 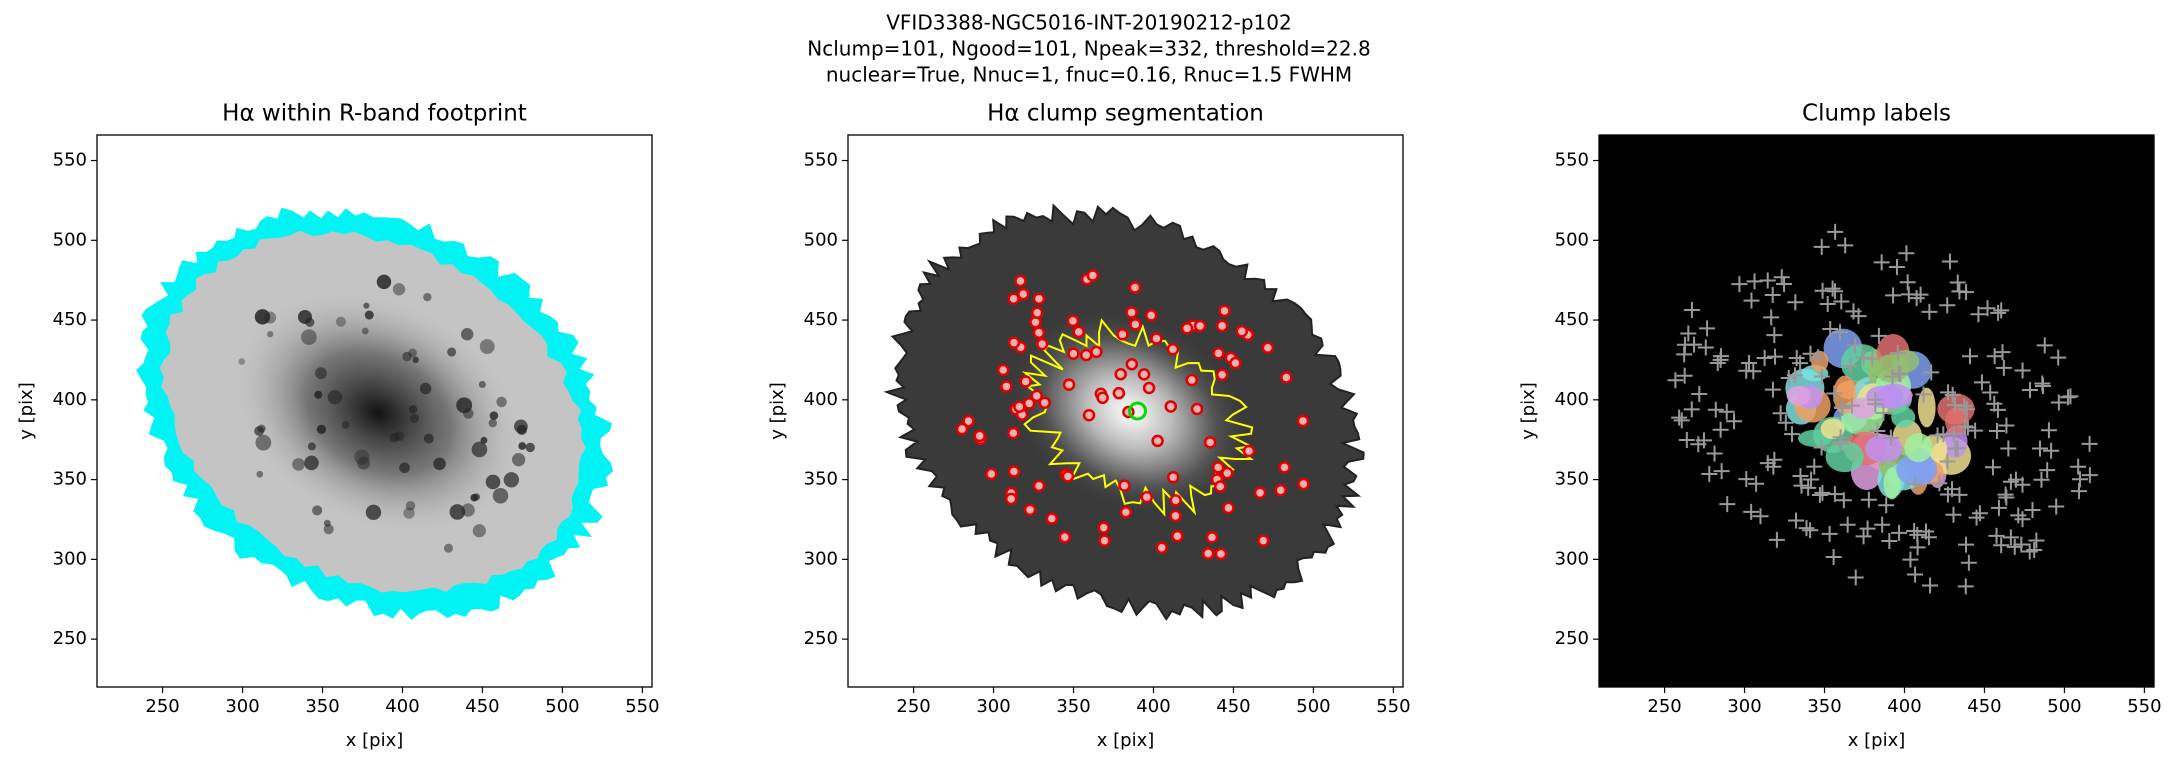 I want to click on x-tick-label: 250, so click(x=162, y=706).